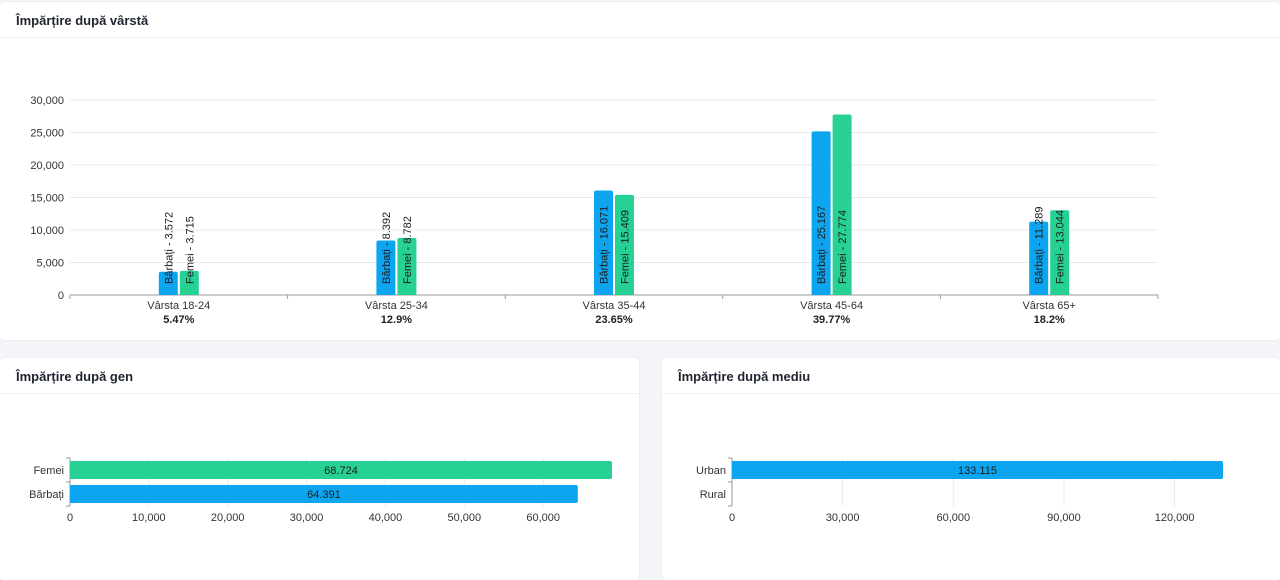 The width and height of the screenshot is (1280, 580). What do you see at coordinates (971, 376) in the screenshot?
I see `card-header: Împărțire după mediu` at bounding box center [971, 376].